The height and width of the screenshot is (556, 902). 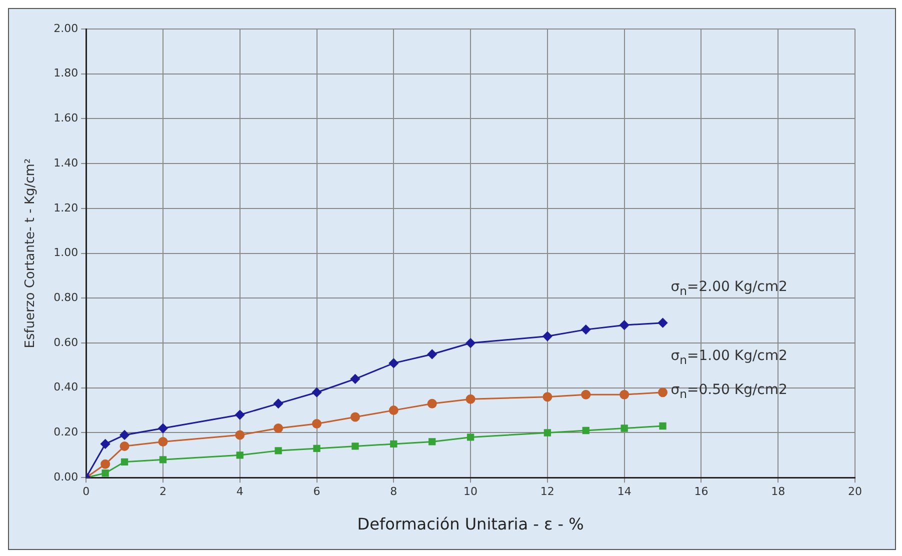 I want to click on y-tick-label: 1.40, so click(x=66, y=163).